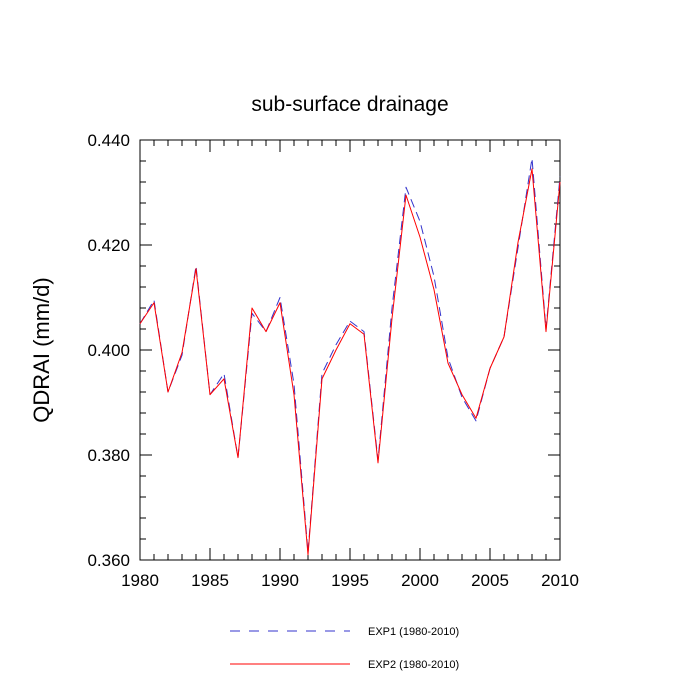 The image size is (700, 700). Describe the element at coordinates (41, 349) in the screenshot. I see `y-axis-label: QDRAI (mm/d)` at that location.